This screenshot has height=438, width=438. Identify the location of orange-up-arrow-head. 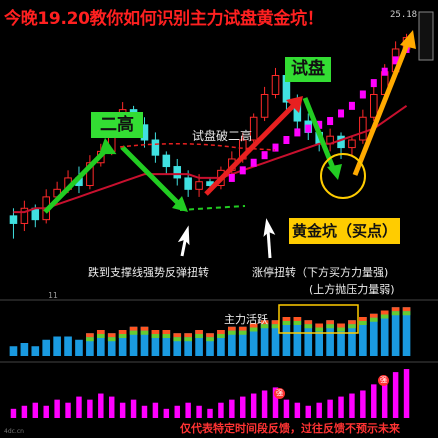
(408, 39).